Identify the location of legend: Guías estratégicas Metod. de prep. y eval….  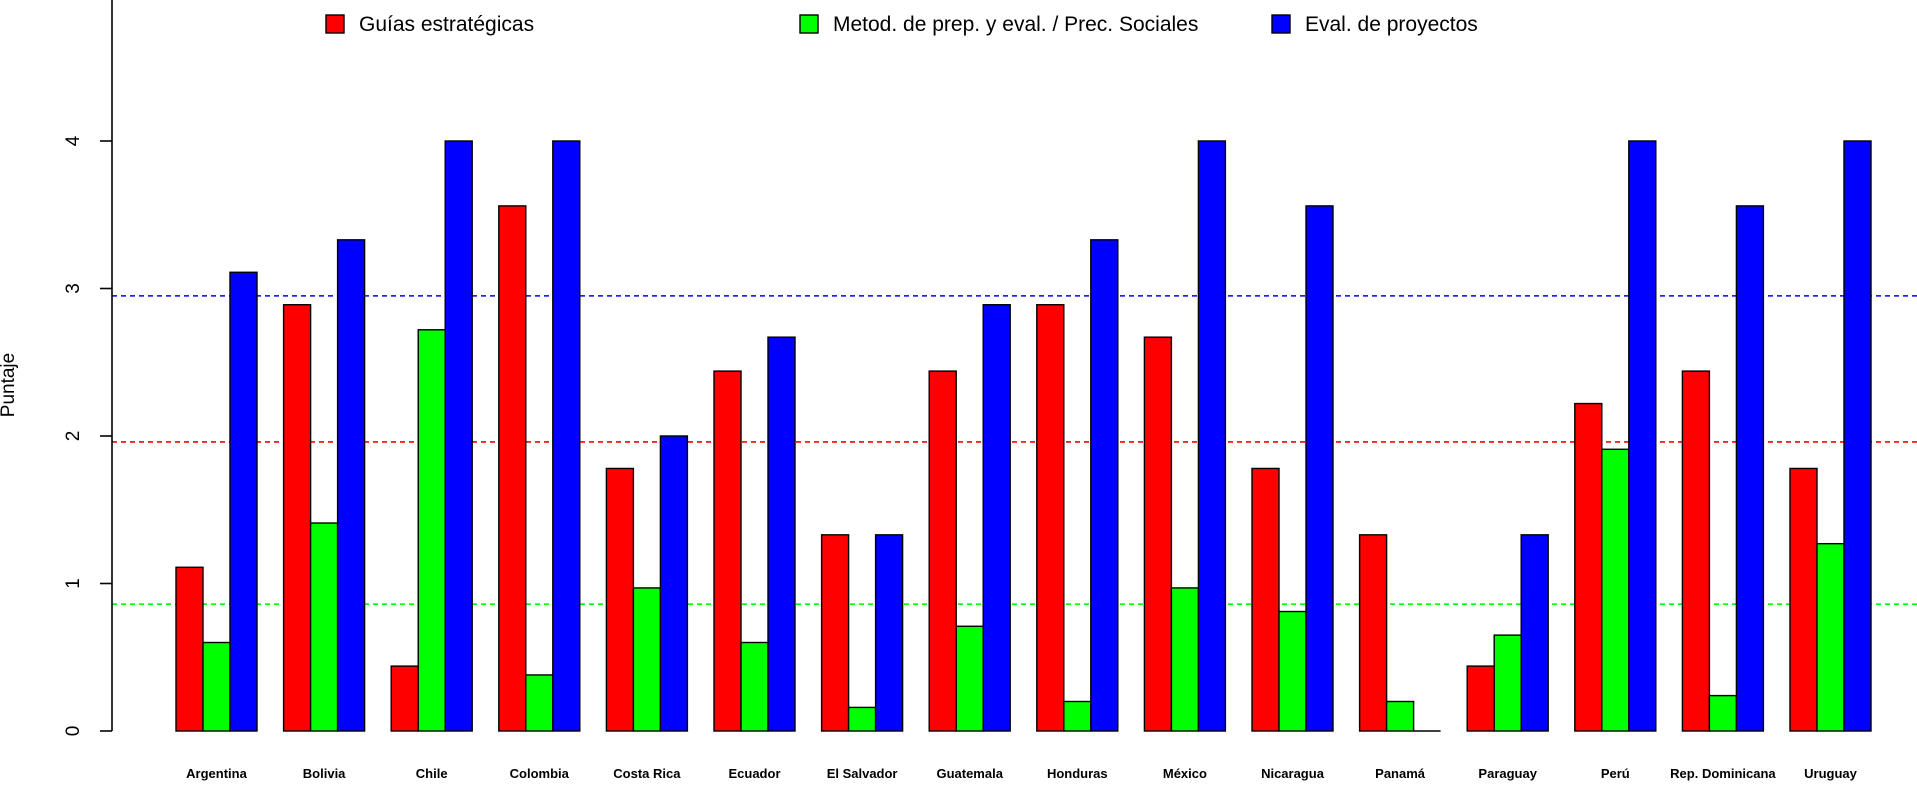
(901, 24).